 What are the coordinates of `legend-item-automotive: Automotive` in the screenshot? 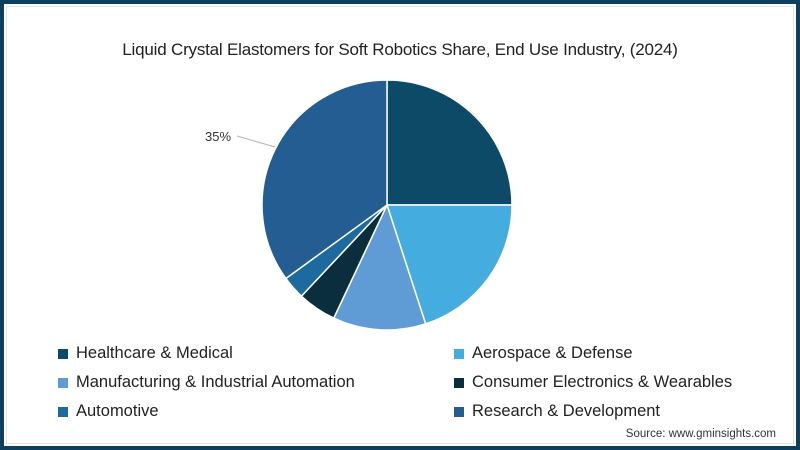 It's located at (256, 411).